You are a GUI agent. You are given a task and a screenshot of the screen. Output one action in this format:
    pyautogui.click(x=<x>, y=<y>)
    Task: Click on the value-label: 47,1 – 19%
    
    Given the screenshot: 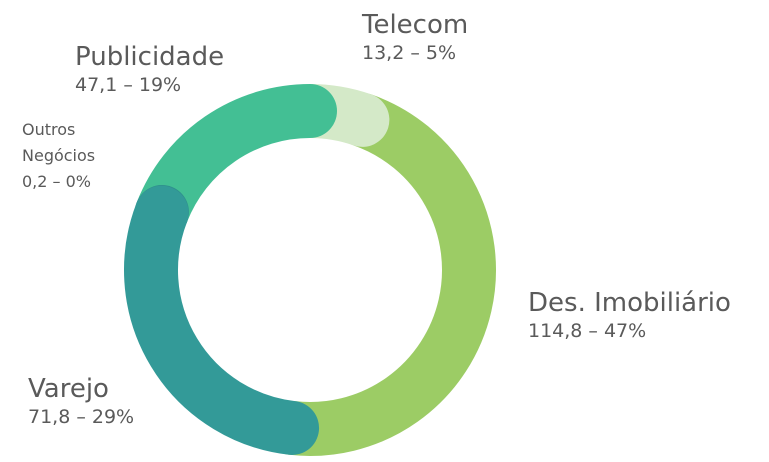 What is the action you would take?
    pyautogui.click(x=128, y=85)
    